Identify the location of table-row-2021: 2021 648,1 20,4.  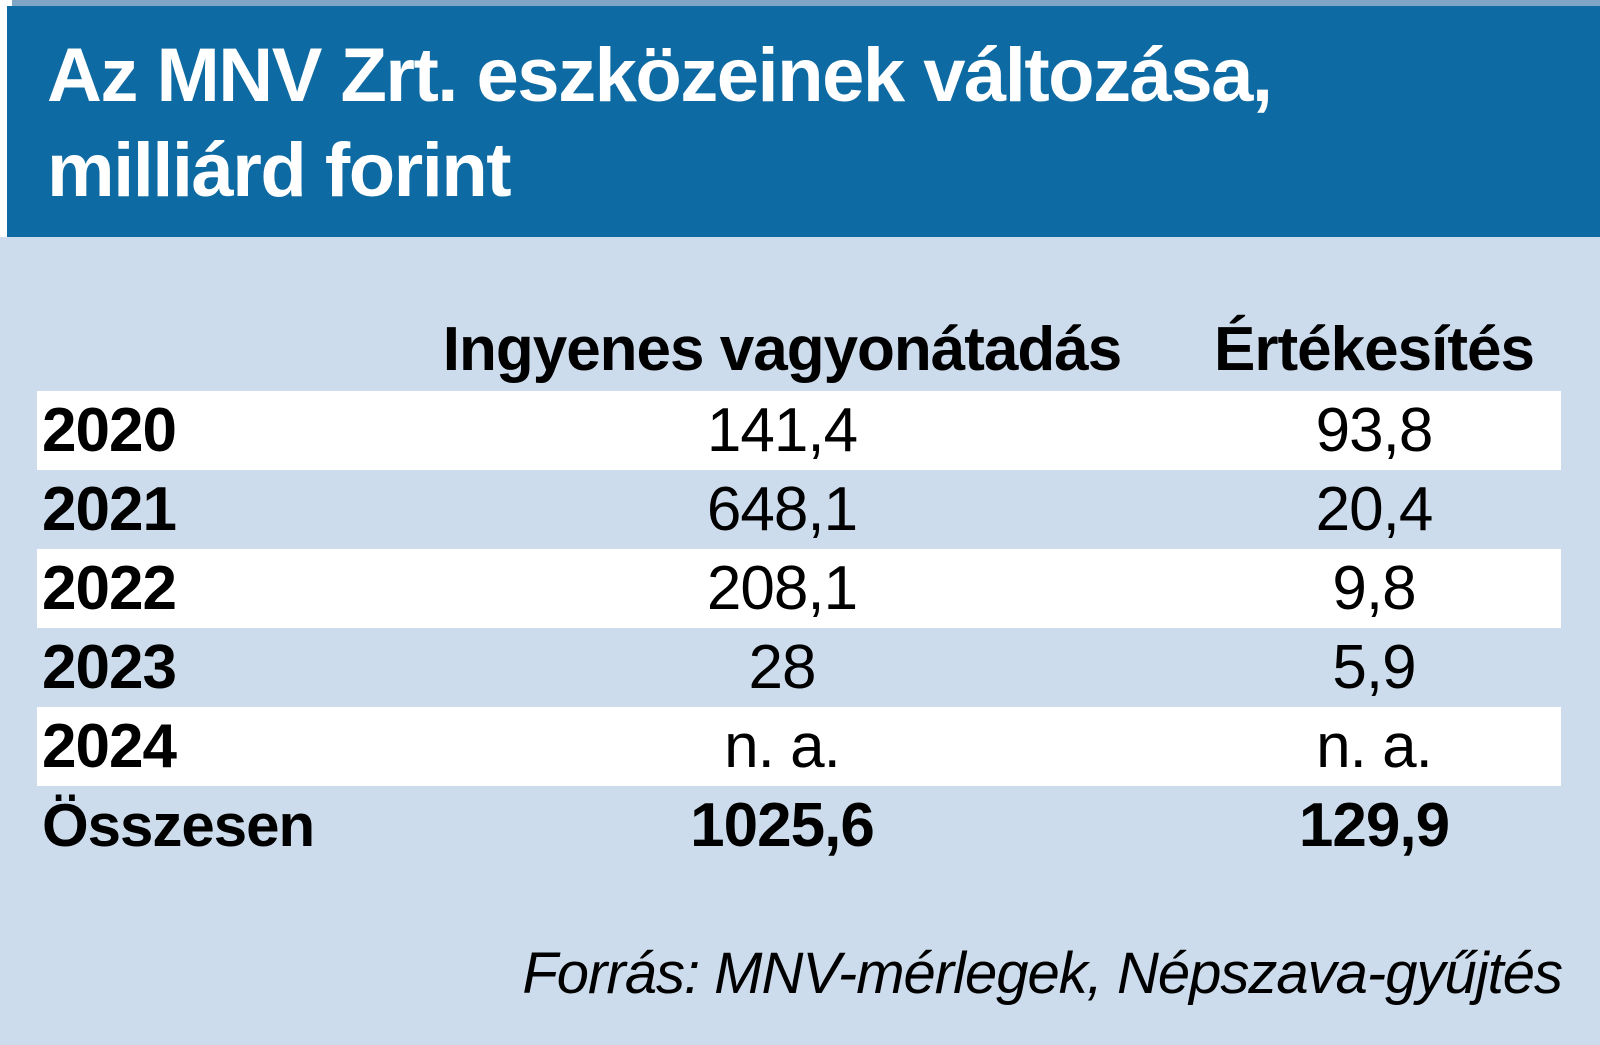
(799, 509).